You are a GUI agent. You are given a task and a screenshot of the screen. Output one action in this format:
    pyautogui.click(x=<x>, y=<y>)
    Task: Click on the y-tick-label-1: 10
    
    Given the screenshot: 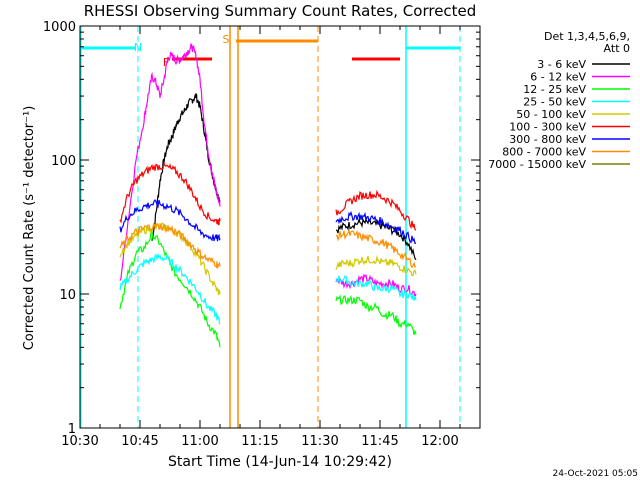 What is the action you would take?
    pyautogui.click(x=67, y=295)
    